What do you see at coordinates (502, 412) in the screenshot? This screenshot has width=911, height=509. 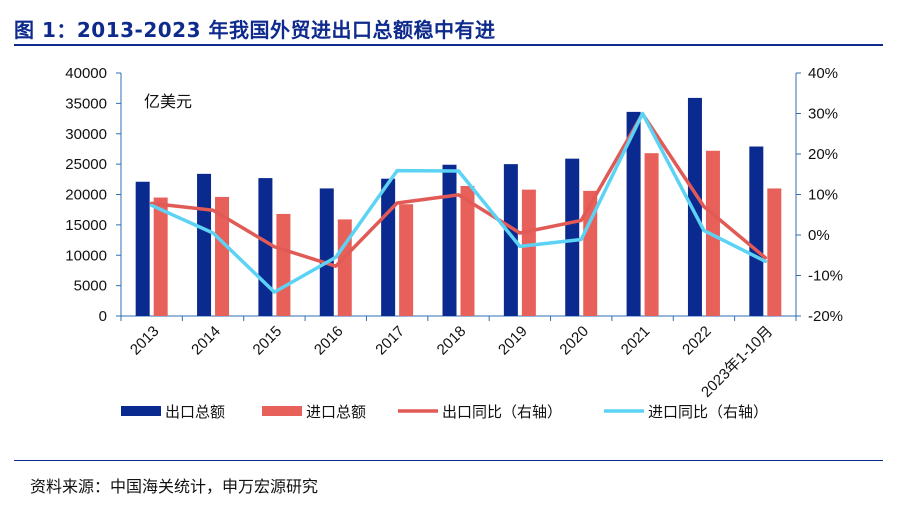 I see `legend-label: 出口同比（右轴）` at bounding box center [502, 412].